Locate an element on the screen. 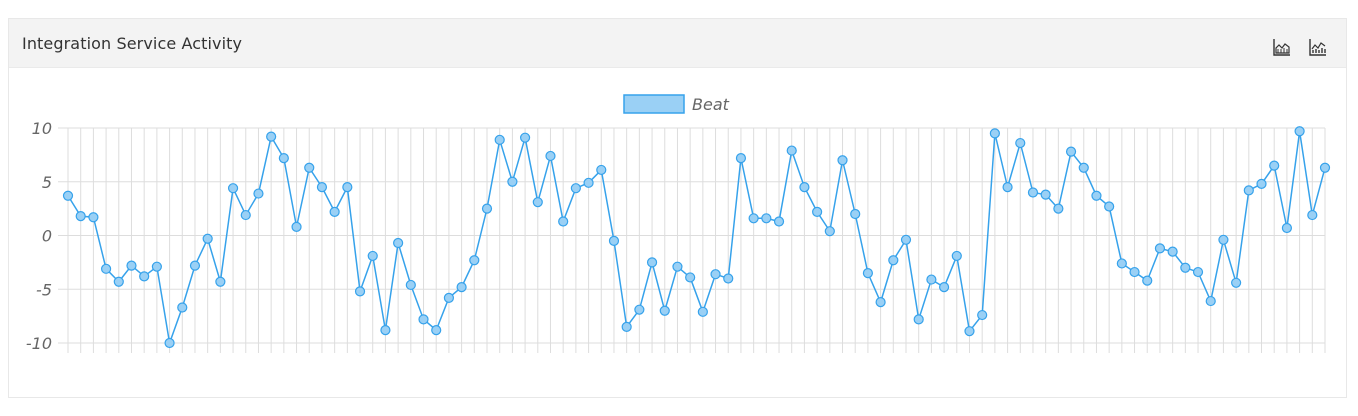 This screenshot has width=1358, height=416. line-chart-icon is located at coordinates (1318, 47).